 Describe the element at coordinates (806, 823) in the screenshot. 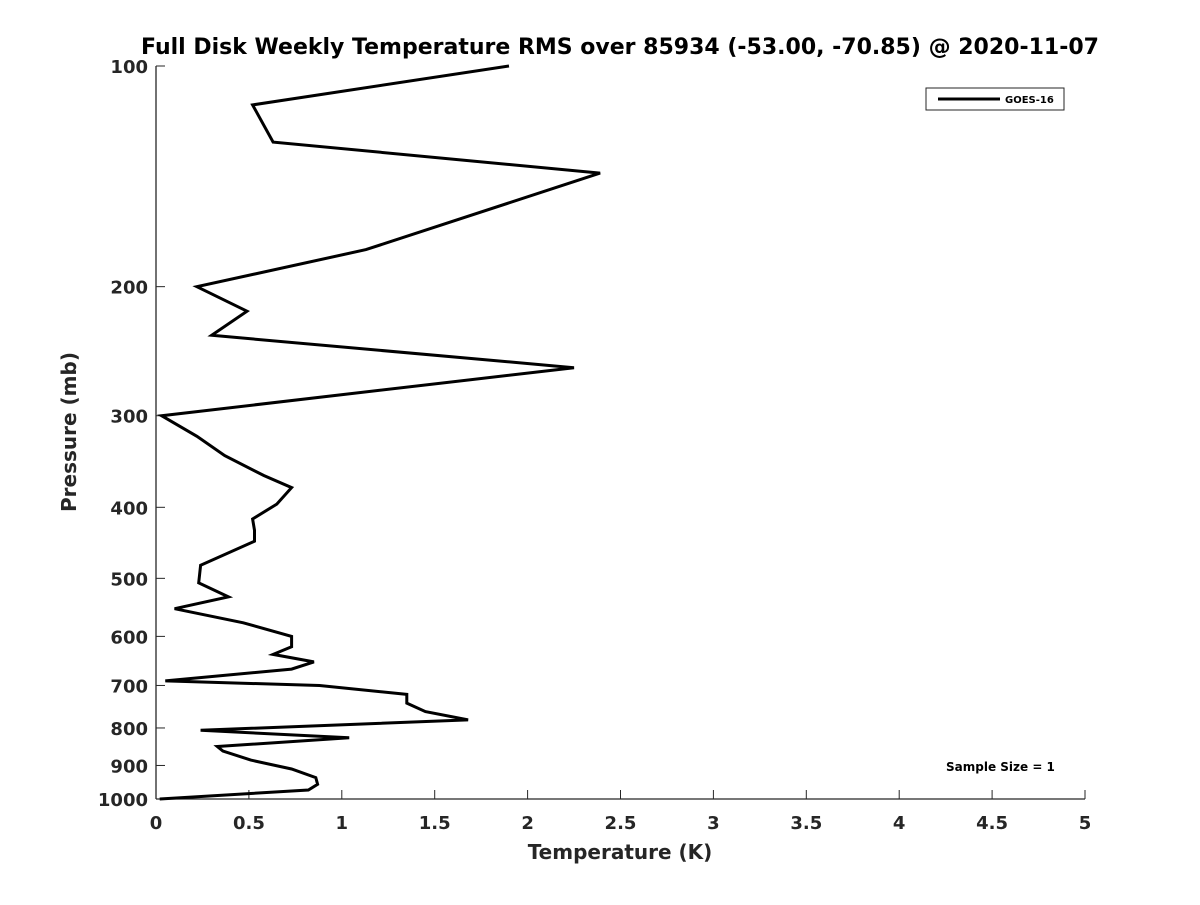

I see `x-tick-label: 3.5` at that location.